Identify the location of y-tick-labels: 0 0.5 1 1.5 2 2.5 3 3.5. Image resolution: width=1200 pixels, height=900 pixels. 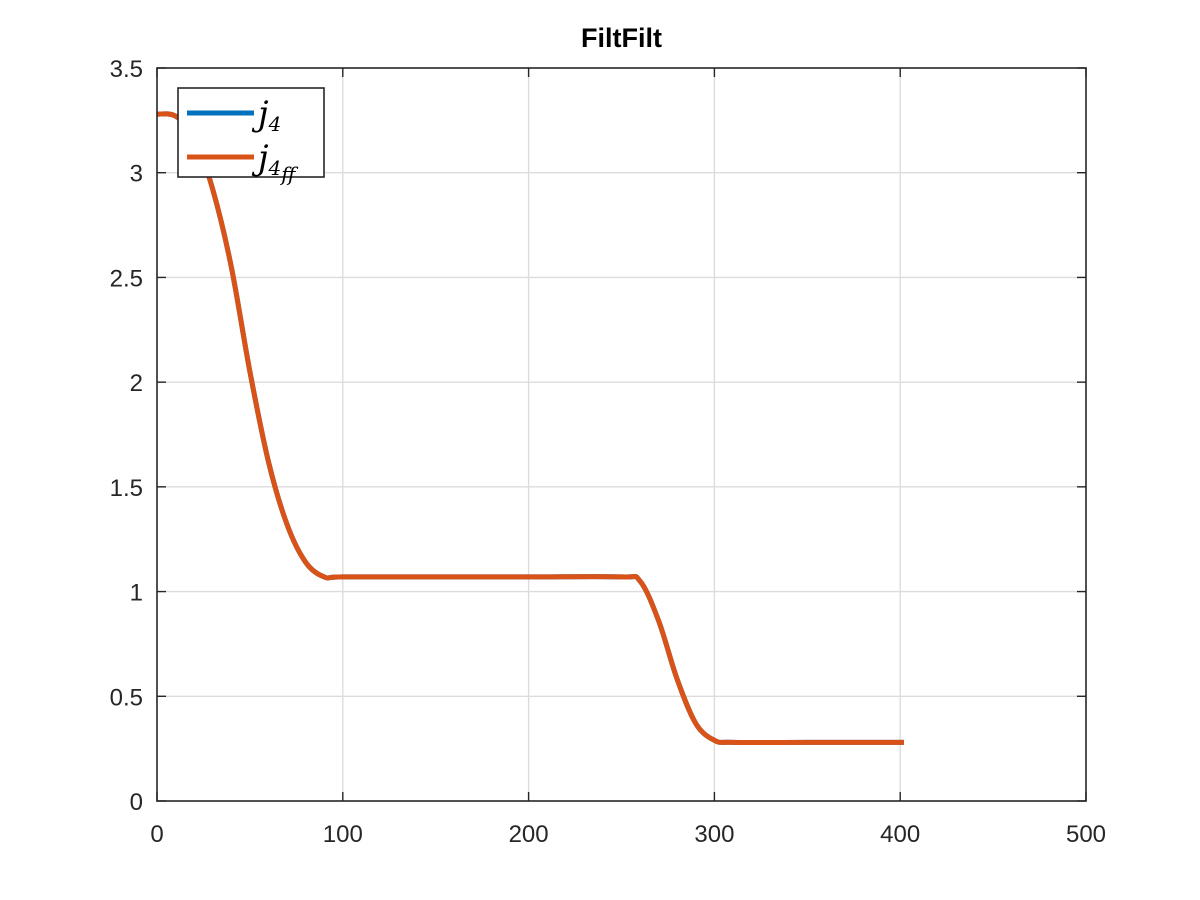
(126, 436).